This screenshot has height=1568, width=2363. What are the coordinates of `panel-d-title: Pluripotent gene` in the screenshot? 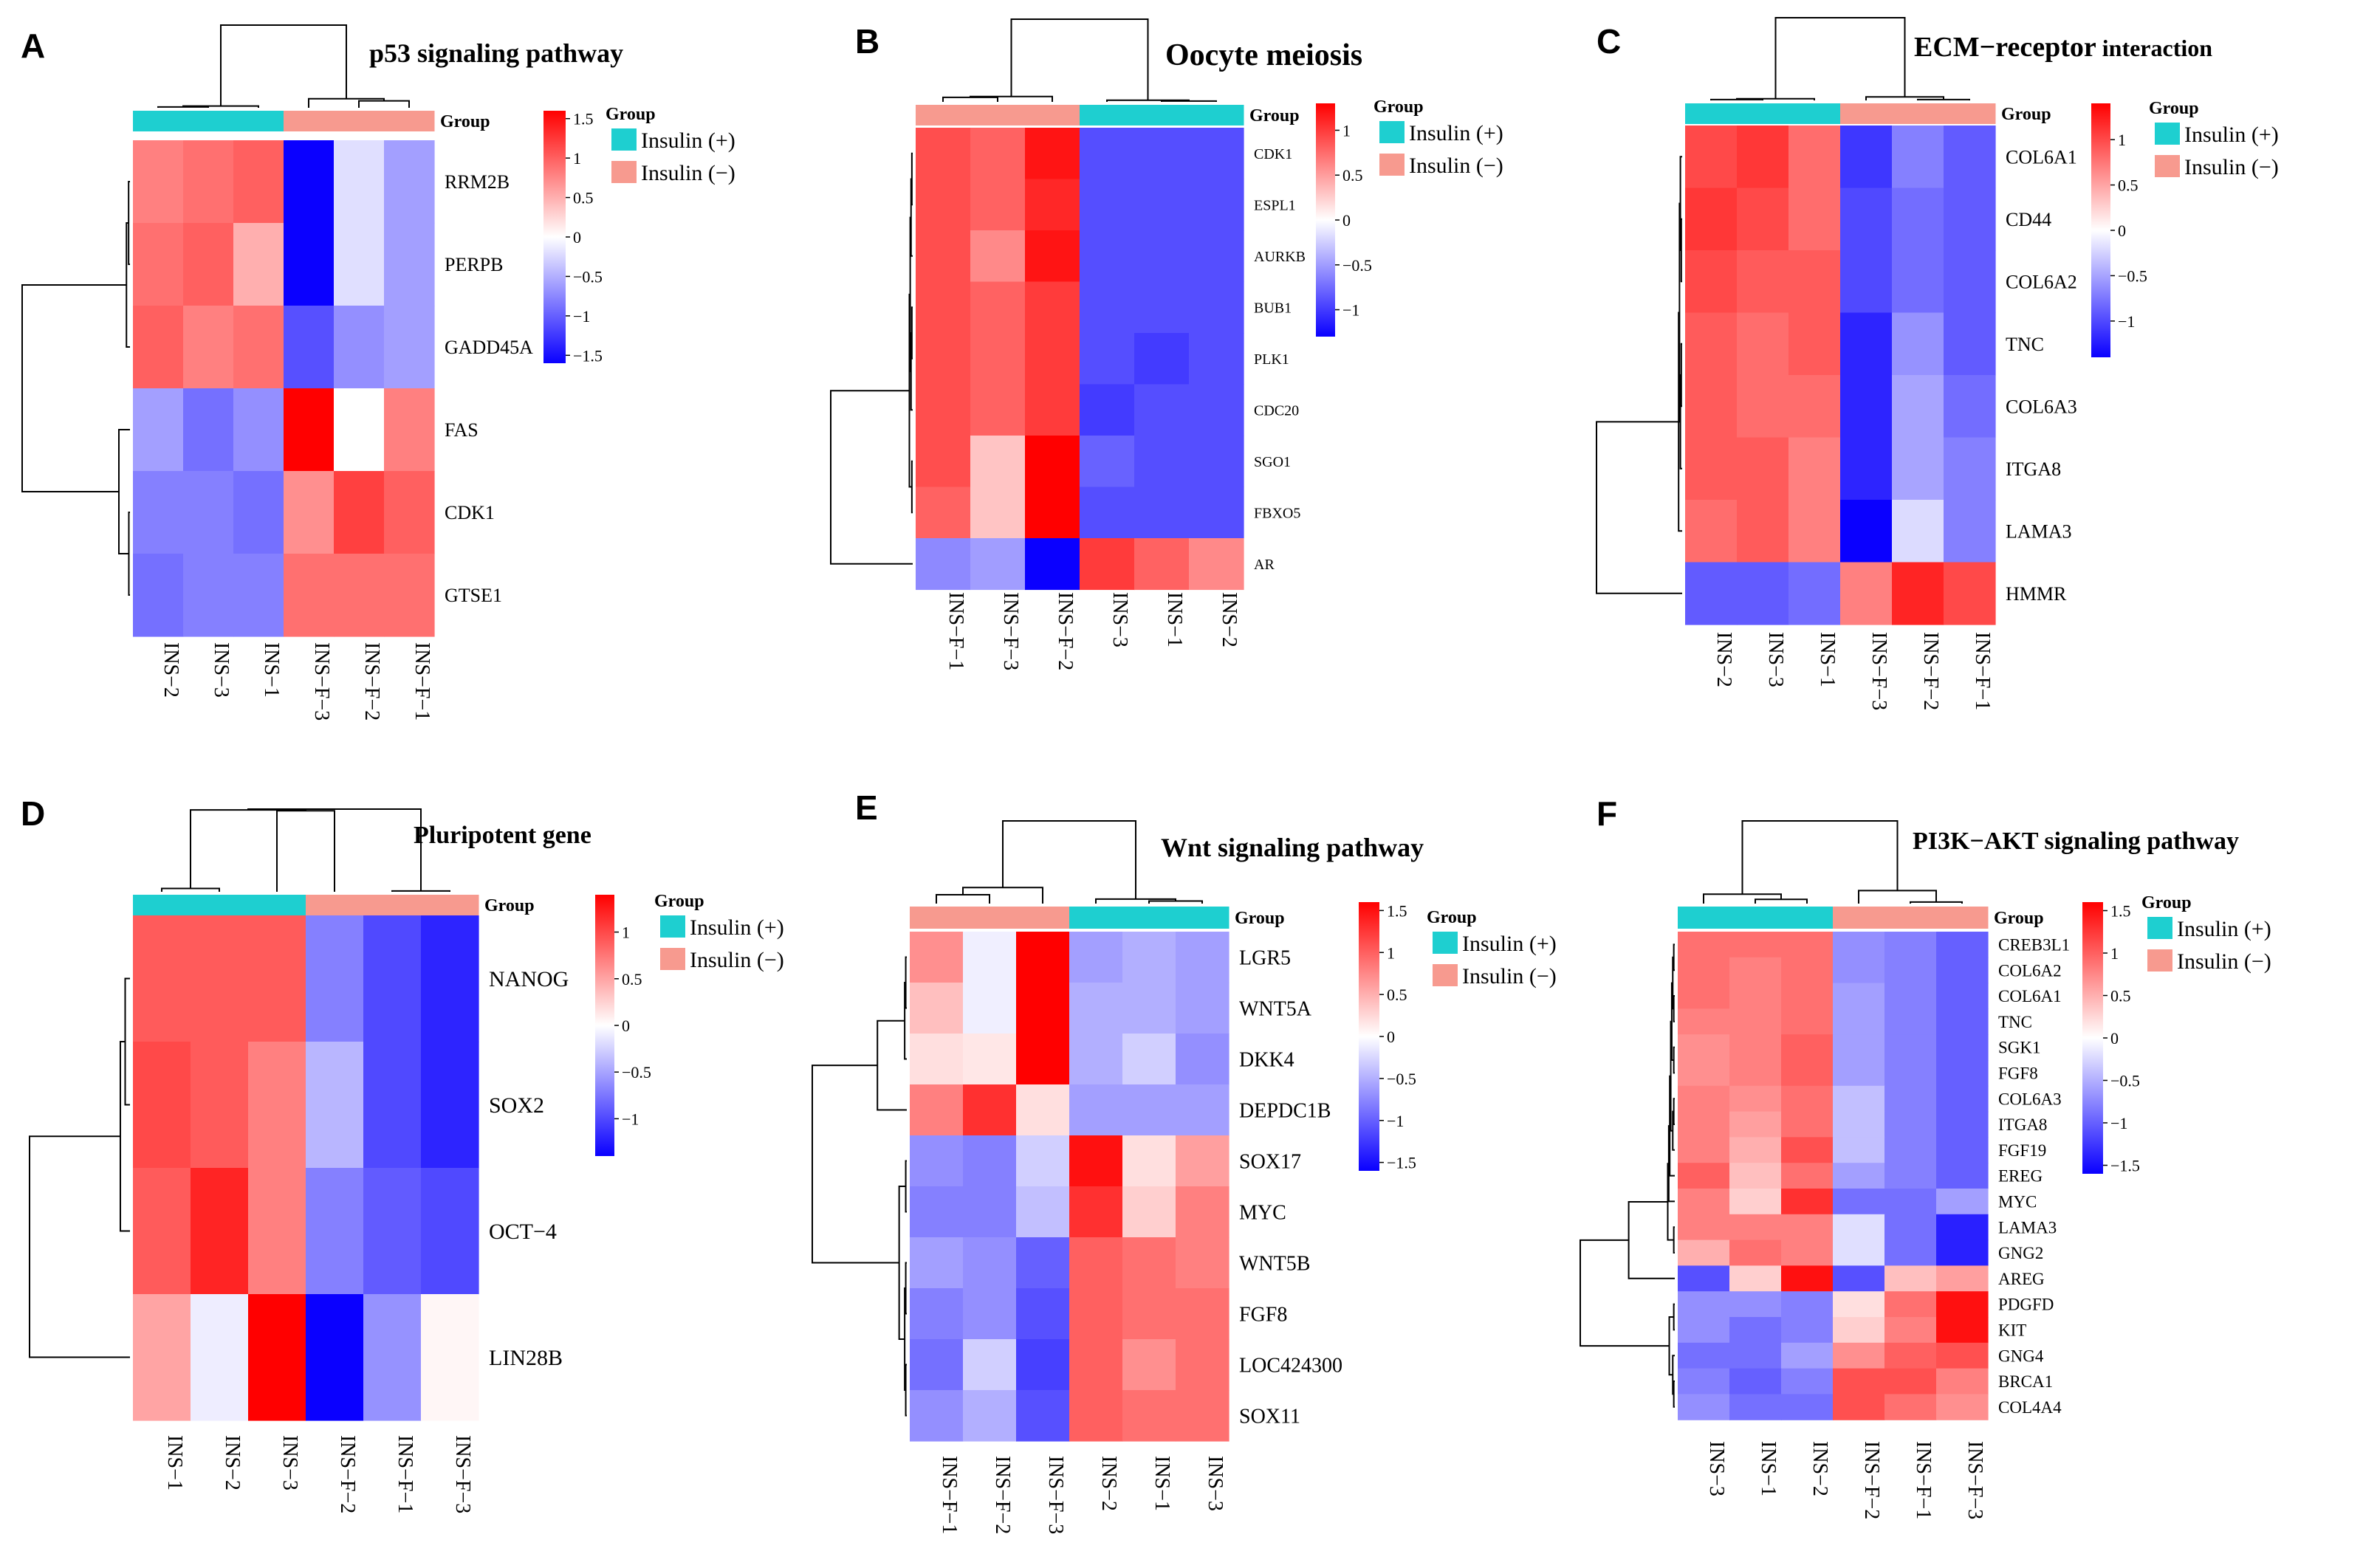 It's located at (502, 835).